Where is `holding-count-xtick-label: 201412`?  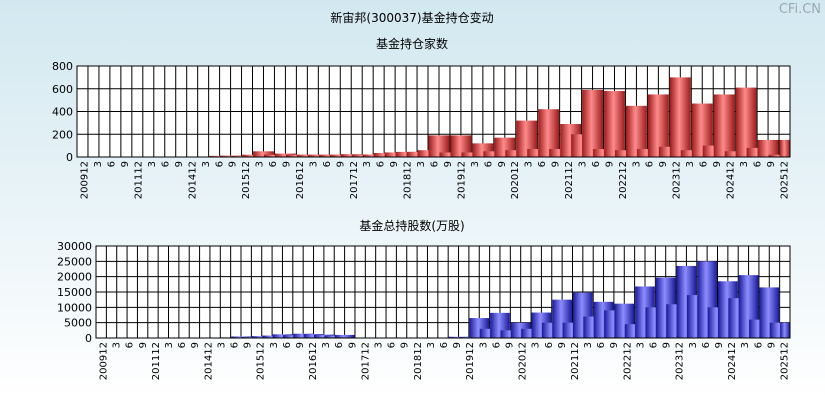
holding-count-xtick-label: 201412 is located at coordinates (192, 180).